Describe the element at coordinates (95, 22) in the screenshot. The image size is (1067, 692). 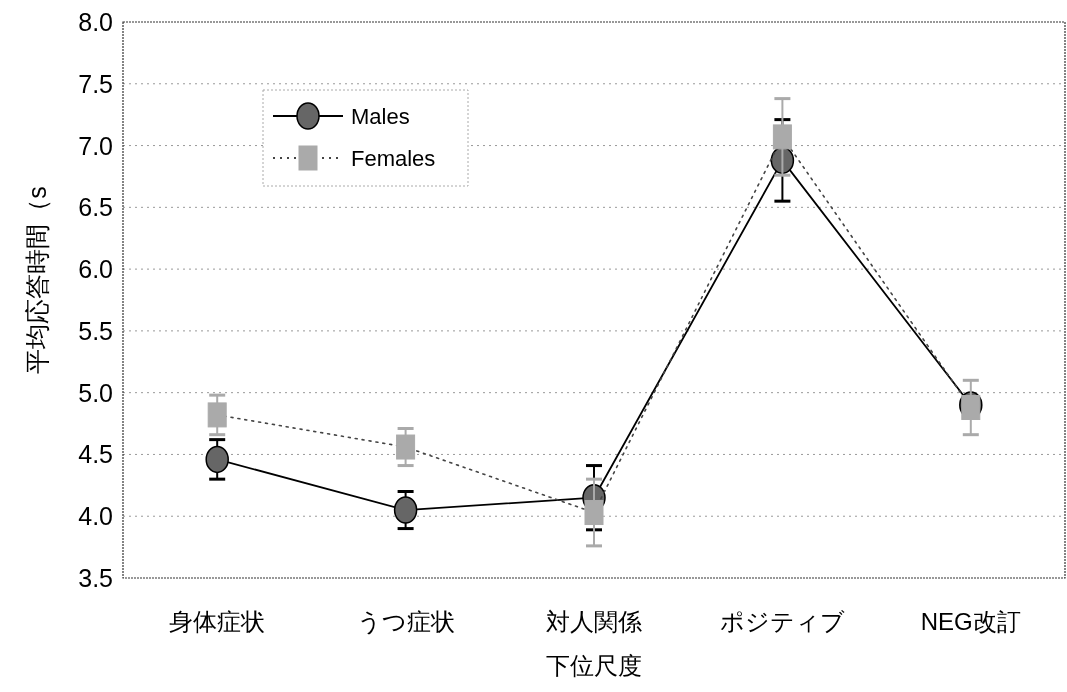
I see `y-tick-label: 8.0` at that location.